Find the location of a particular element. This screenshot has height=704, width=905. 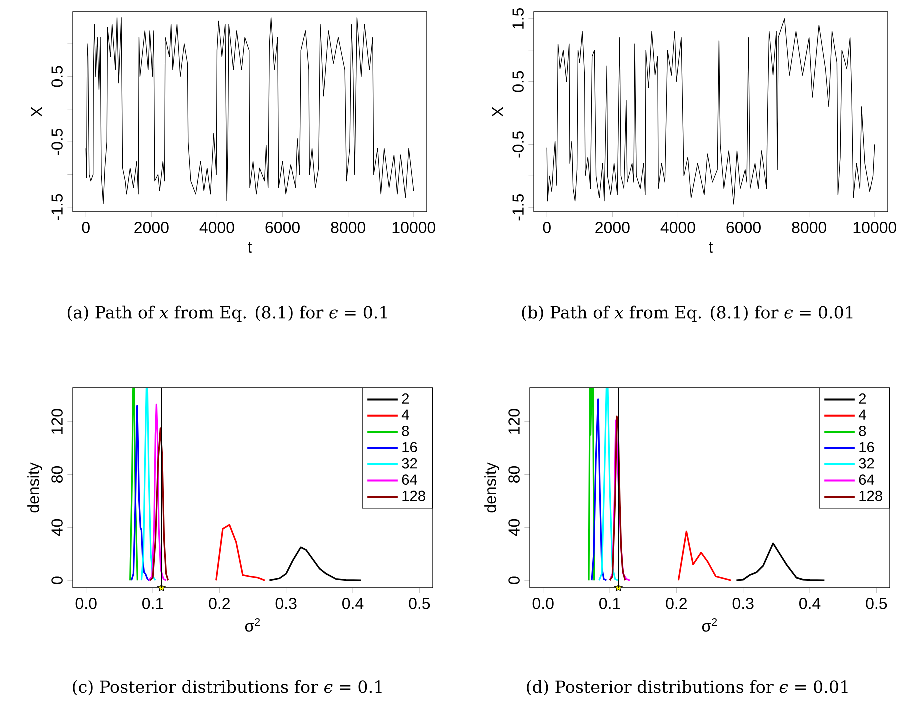

text: (a) Path of x from Eq. (8.1) for ϵ = 0.1 is located at coordinates (227, 314).